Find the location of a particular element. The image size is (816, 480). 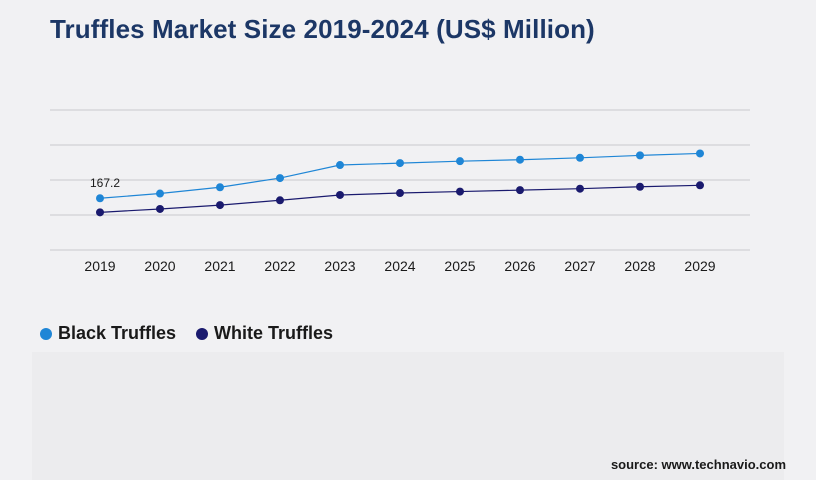

data-point-black-truffles-2026 is located at coordinates (520, 159).